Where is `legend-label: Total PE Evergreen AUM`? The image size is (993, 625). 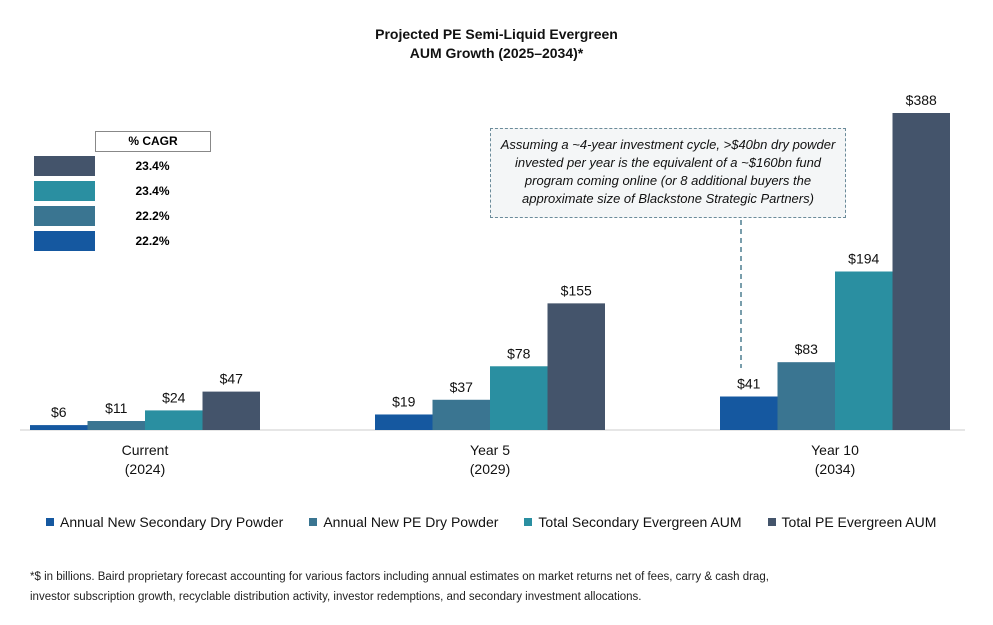
legend-label: Total PE Evergreen AUM is located at coordinates (859, 522).